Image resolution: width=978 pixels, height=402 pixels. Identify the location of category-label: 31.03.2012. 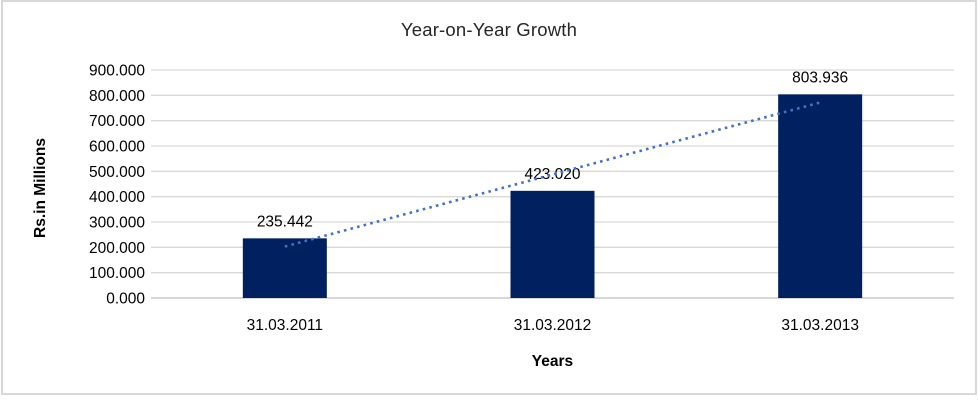
(553, 325).